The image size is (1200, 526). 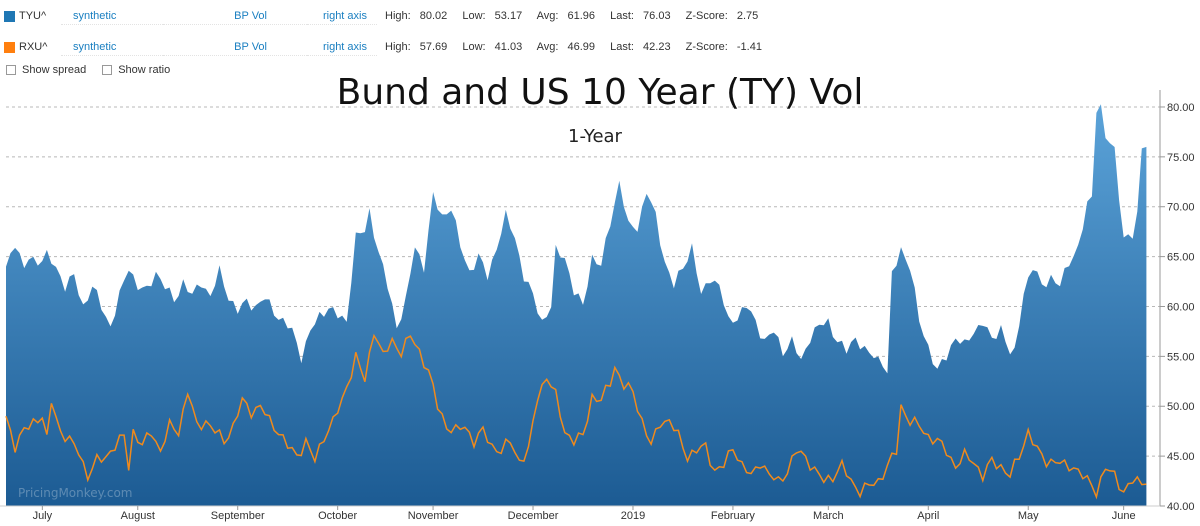 What do you see at coordinates (657, 16) in the screenshot?
I see `stat-last: 76.03` at bounding box center [657, 16].